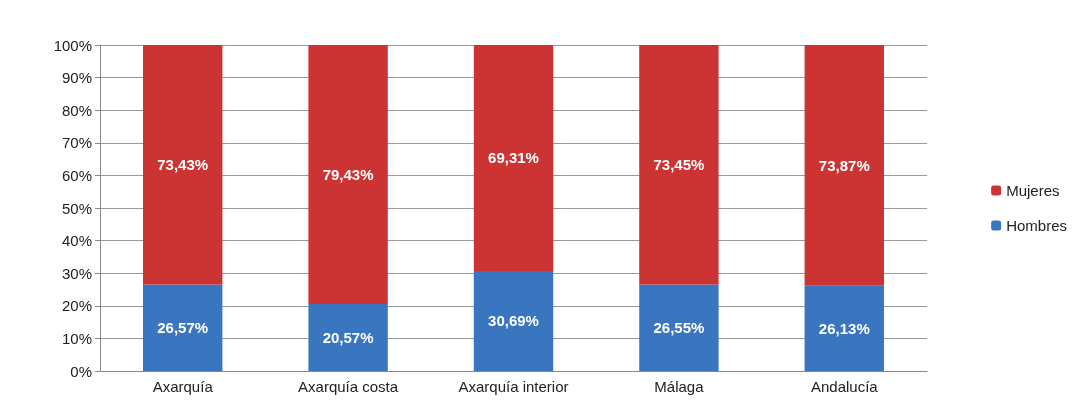 This screenshot has width=1077, height=416. What do you see at coordinates (1033, 190) in the screenshot?
I see `legend-label: Mujeres` at bounding box center [1033, 190].